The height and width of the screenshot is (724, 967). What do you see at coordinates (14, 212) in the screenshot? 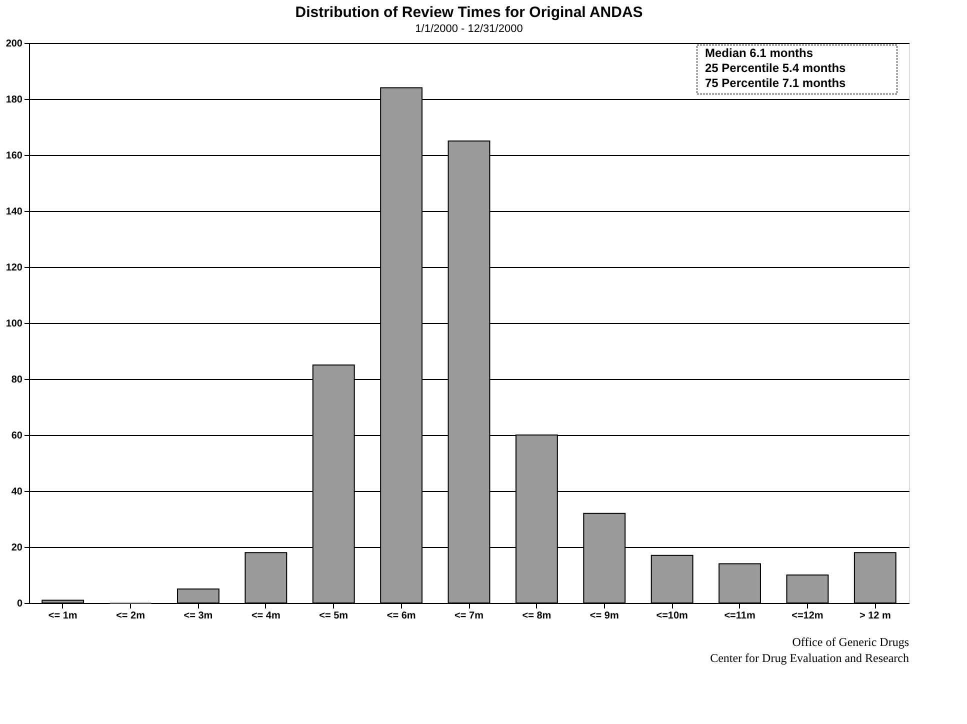
I see `y-tick-label: 140` at bounding box center [14, 212].